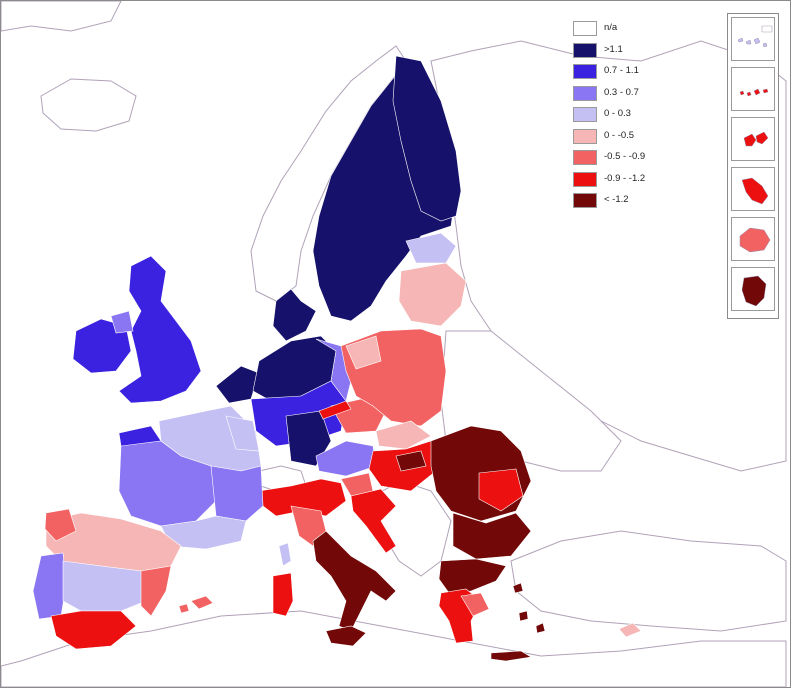 The width and height of the screenshot is (791, 688). Describe the element at coordinates (160, 329) in the screenshot. I see `region-uk` at that location.